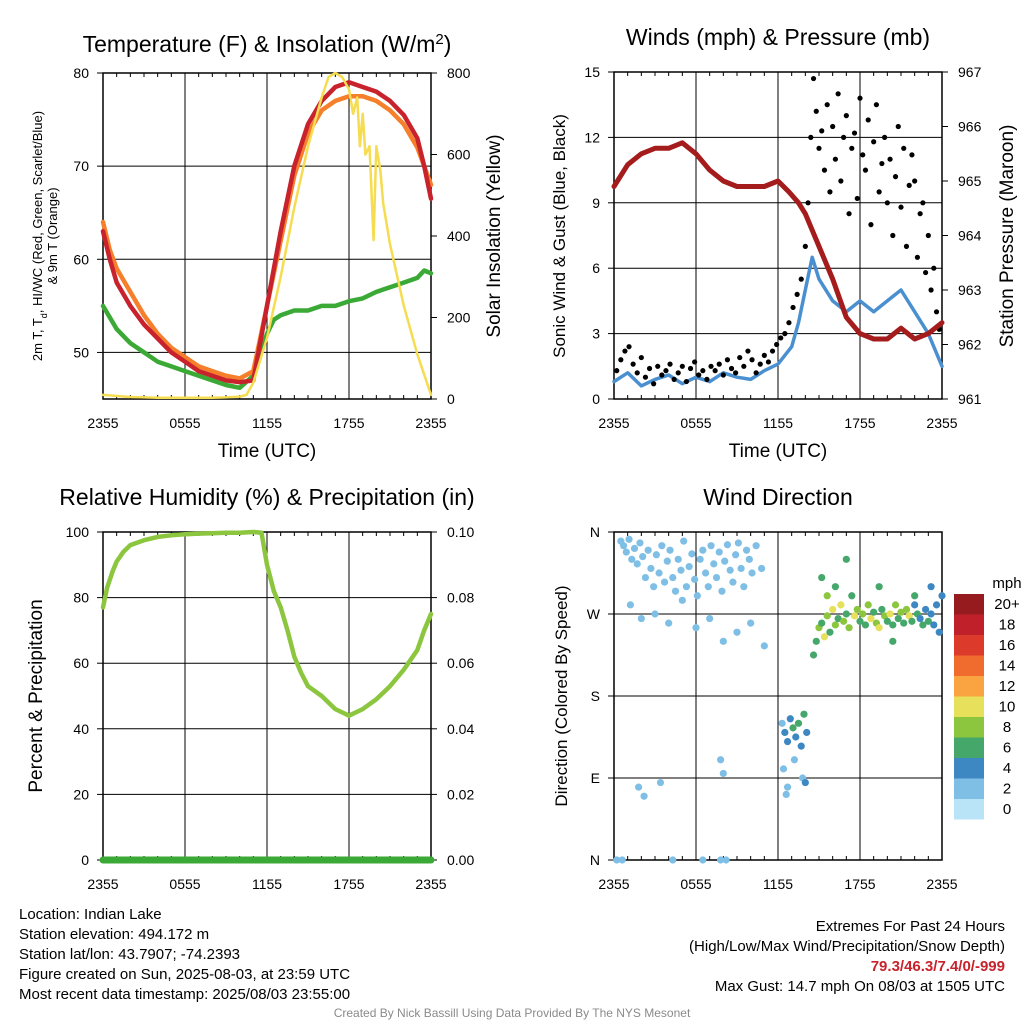 Image resolution: width=1024 pixels, height=1024 pixels. I want to click on x-tick-label: 0555, so click(695, 423).